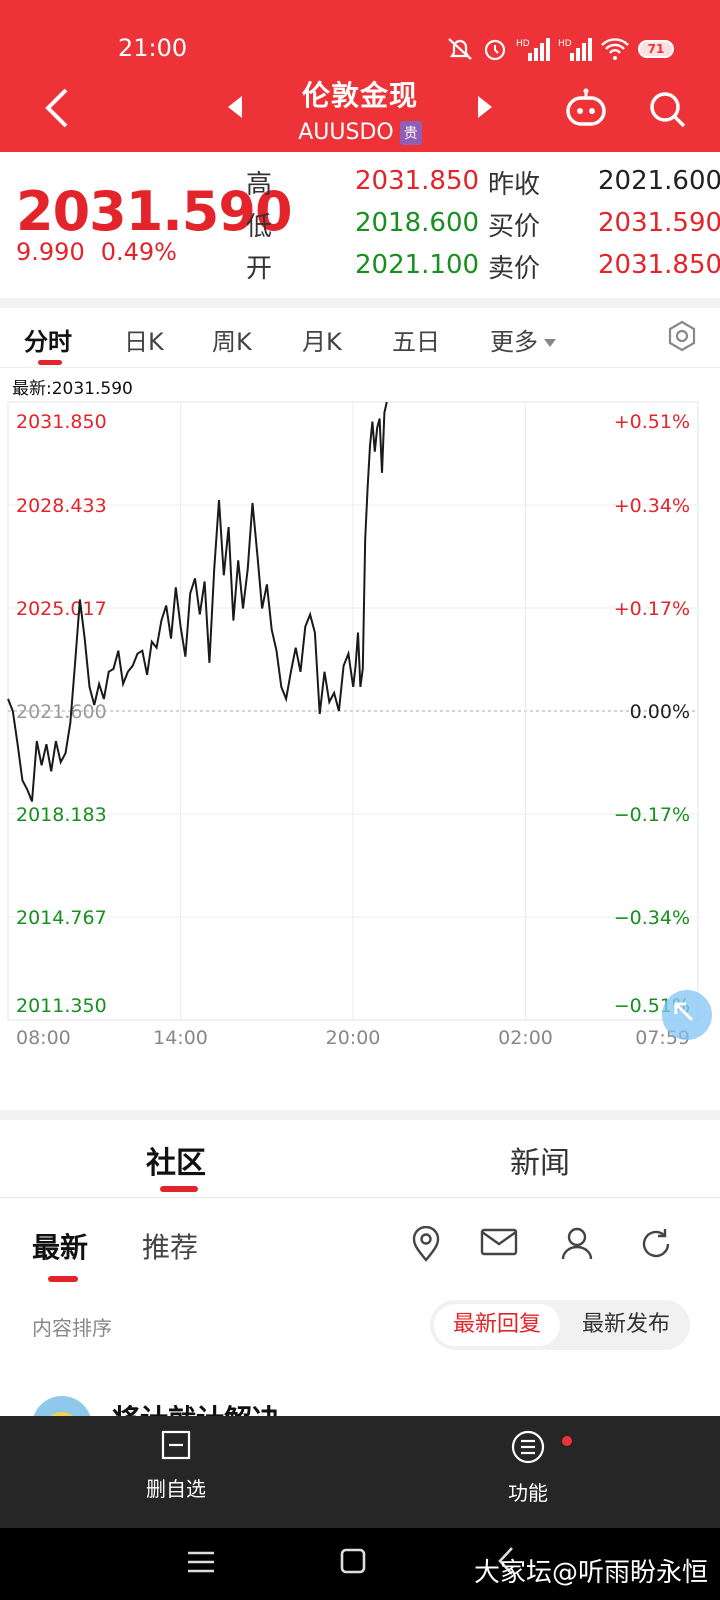  What do you see at coordinates (550, 343) in the screenshot?
I see `caret-down-icon` at bounding box center [550, 343].